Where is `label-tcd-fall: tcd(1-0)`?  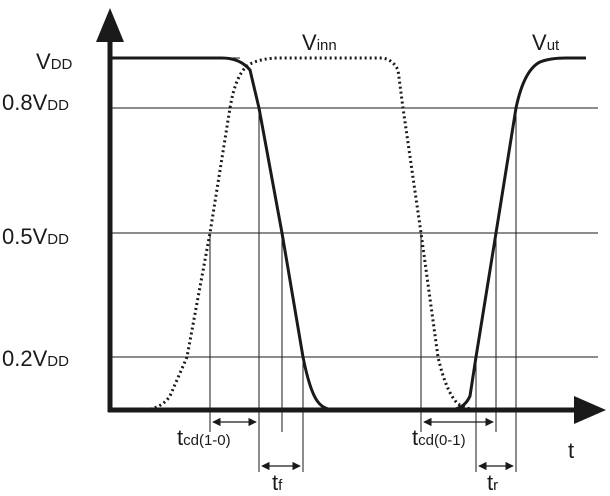
label-tcd-fall: tcd(1-0) is located at coordinates (204, 437).